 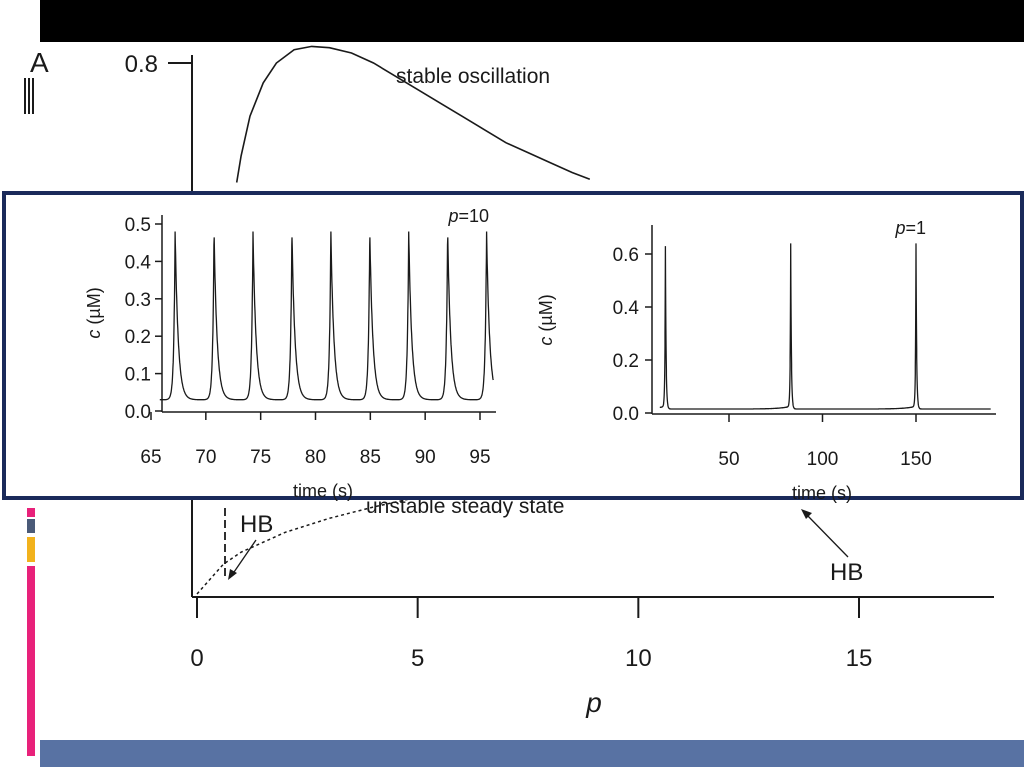 I want to click on slide-footer-bar, so click(x=532, y=753).